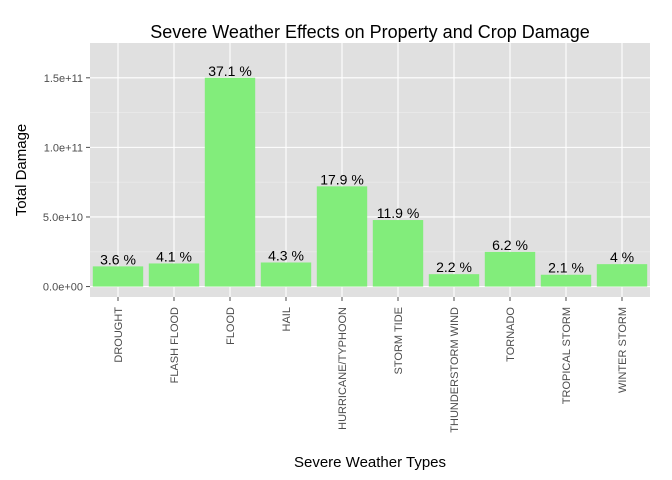 Image resolution: width=672 pixels, height=480 pixels. I want to click on bar-winter-storm, so click(622, 275).